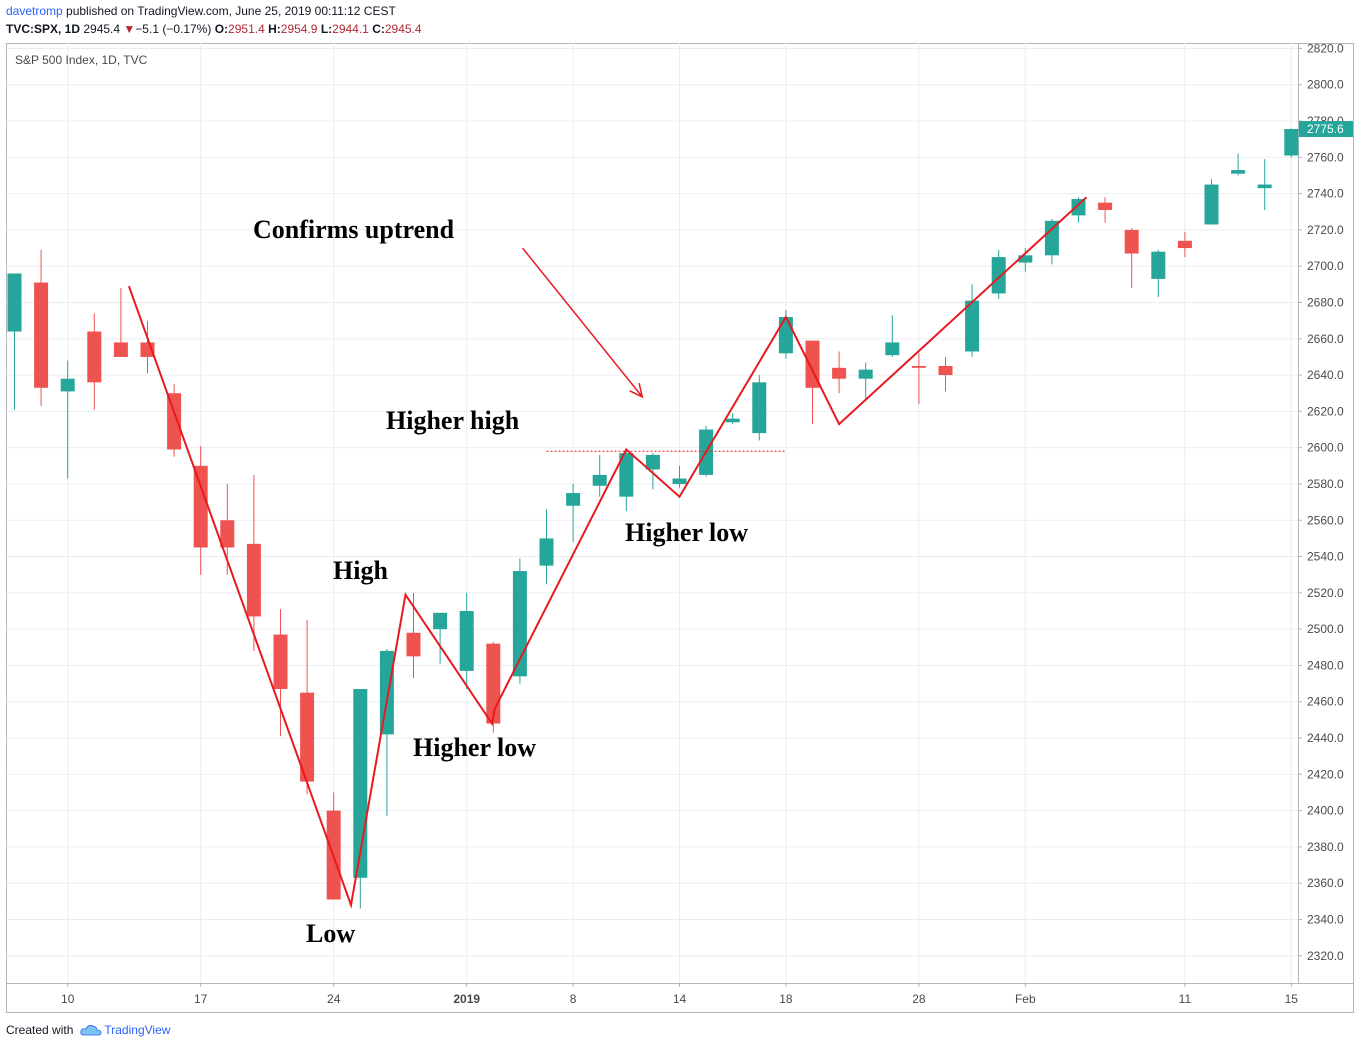 The width and height of the screenshot is (1360, 1049). I want to click on price-tick-label: 2540.0, so click(1325, 557).